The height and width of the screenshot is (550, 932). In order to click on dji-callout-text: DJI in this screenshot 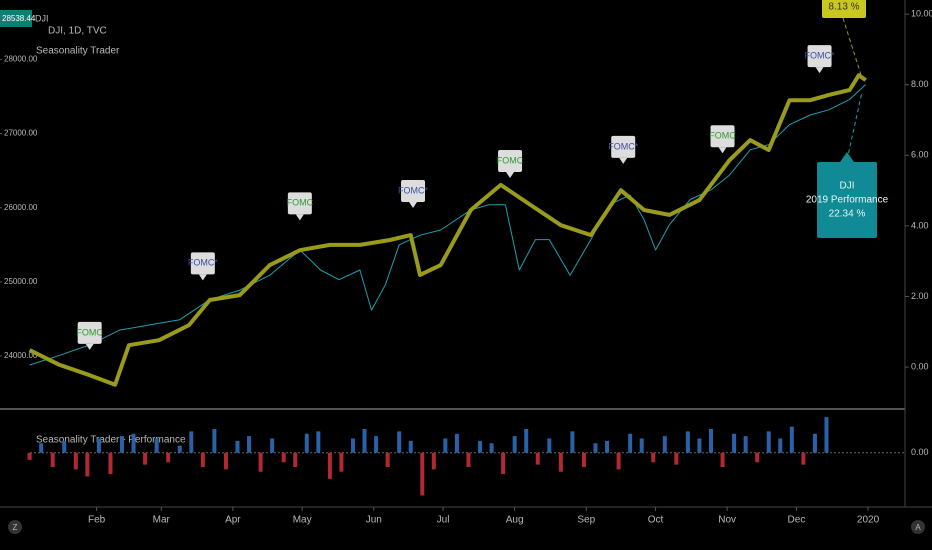, I will do `click(847, 186)`.